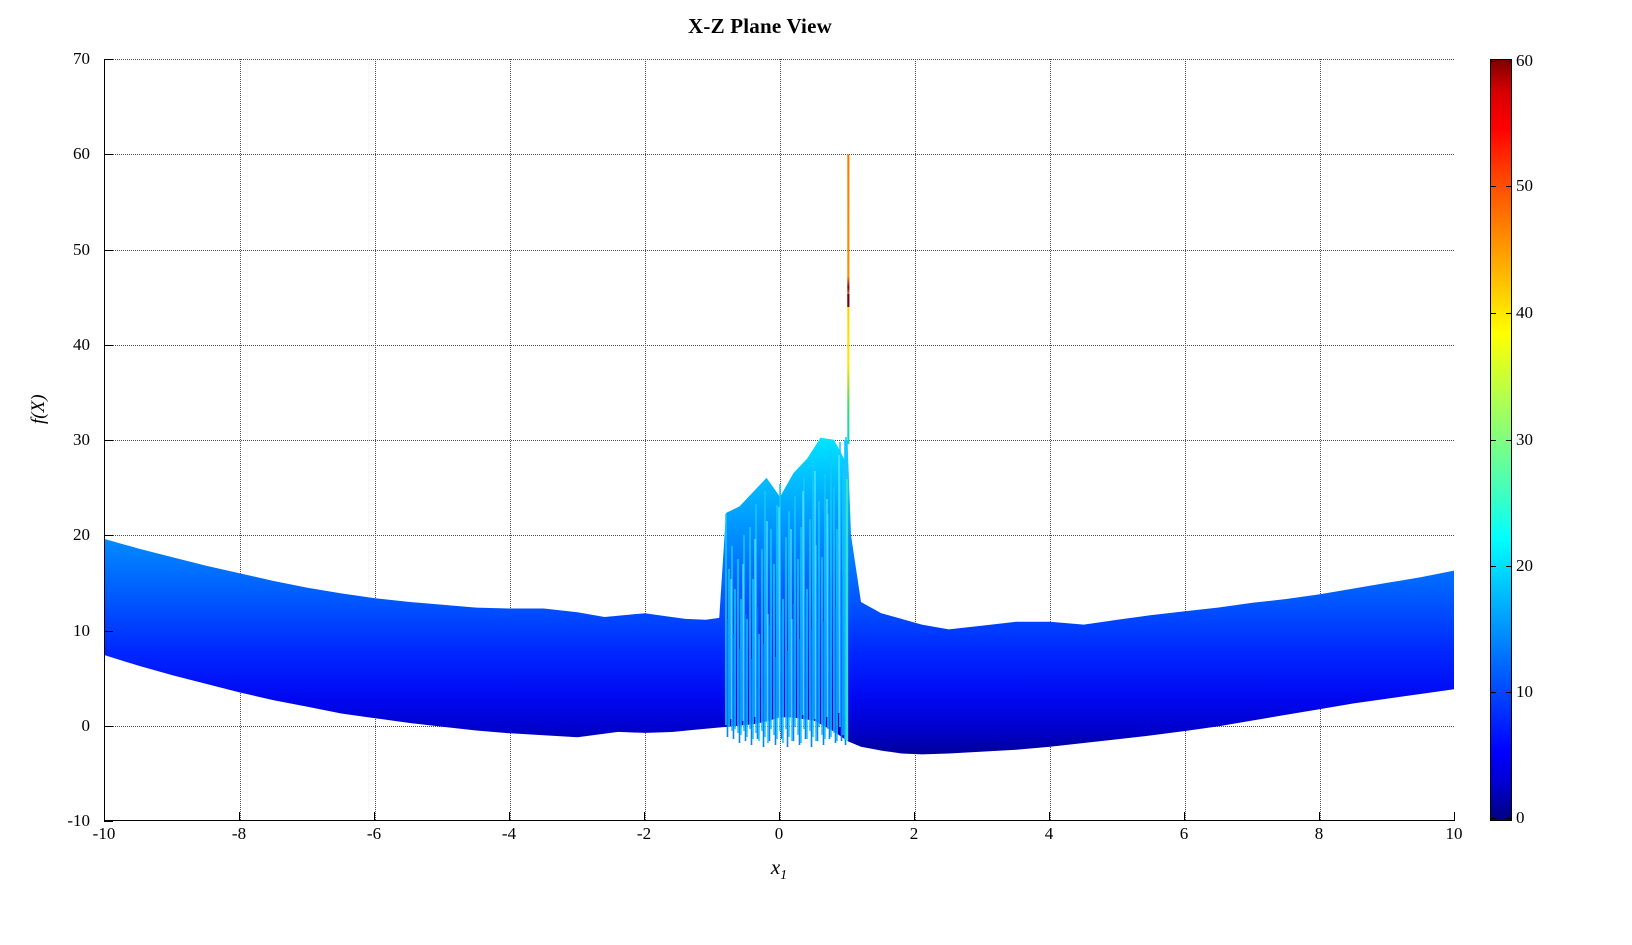  What do you see at coordinates (1454, 833) in the screenshot?
I see `xtick-label-10: 10` at bounding box center [1454, 833].